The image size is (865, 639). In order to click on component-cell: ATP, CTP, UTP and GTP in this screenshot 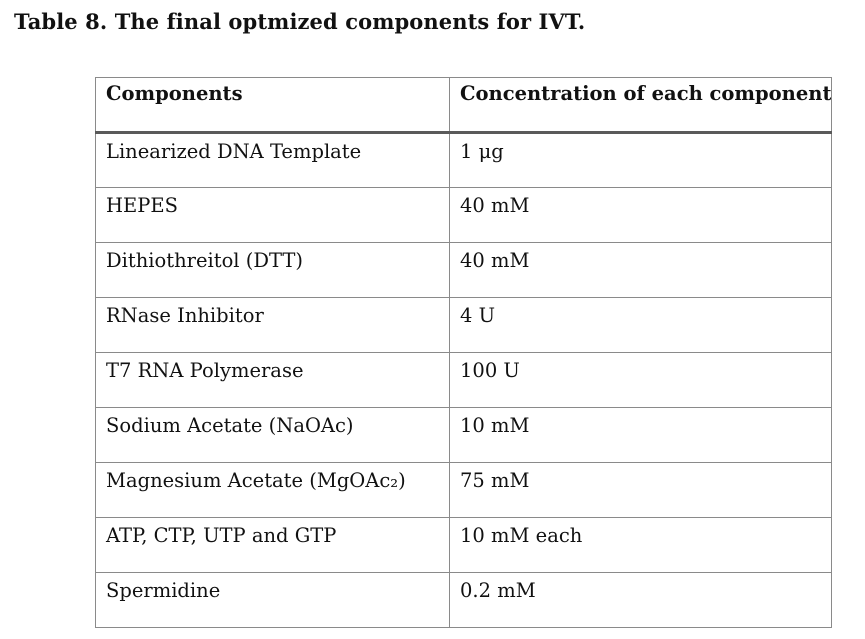, I will do `click(272, 545)`.